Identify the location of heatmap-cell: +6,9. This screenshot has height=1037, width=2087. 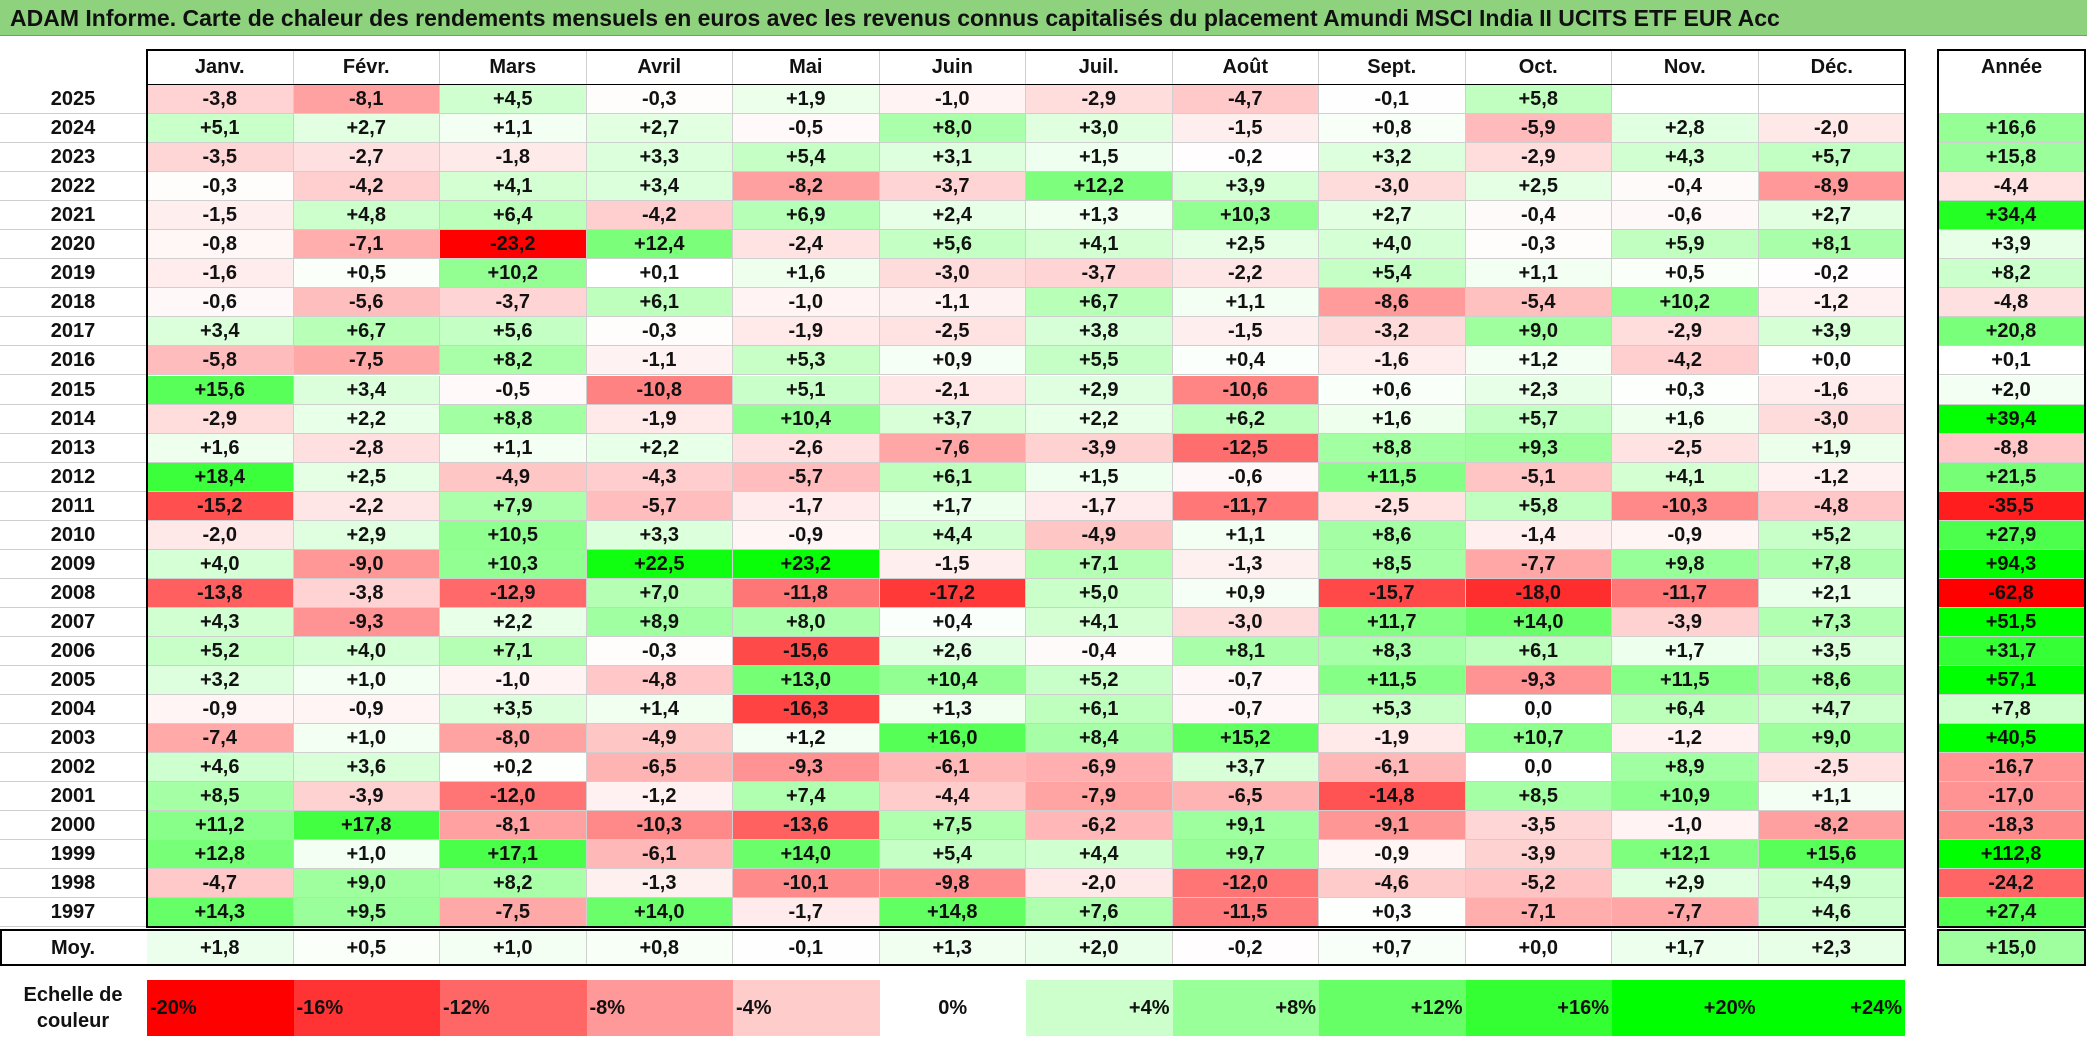
(806, 216).